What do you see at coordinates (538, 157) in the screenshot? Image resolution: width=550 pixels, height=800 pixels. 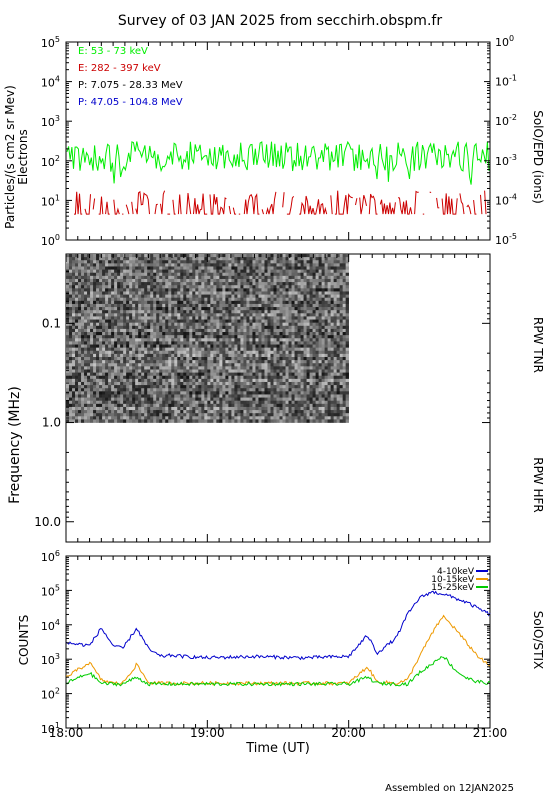 I see `epd-ylabel-right: SolO/EPD (ions)` at bounding box center [538, 157].